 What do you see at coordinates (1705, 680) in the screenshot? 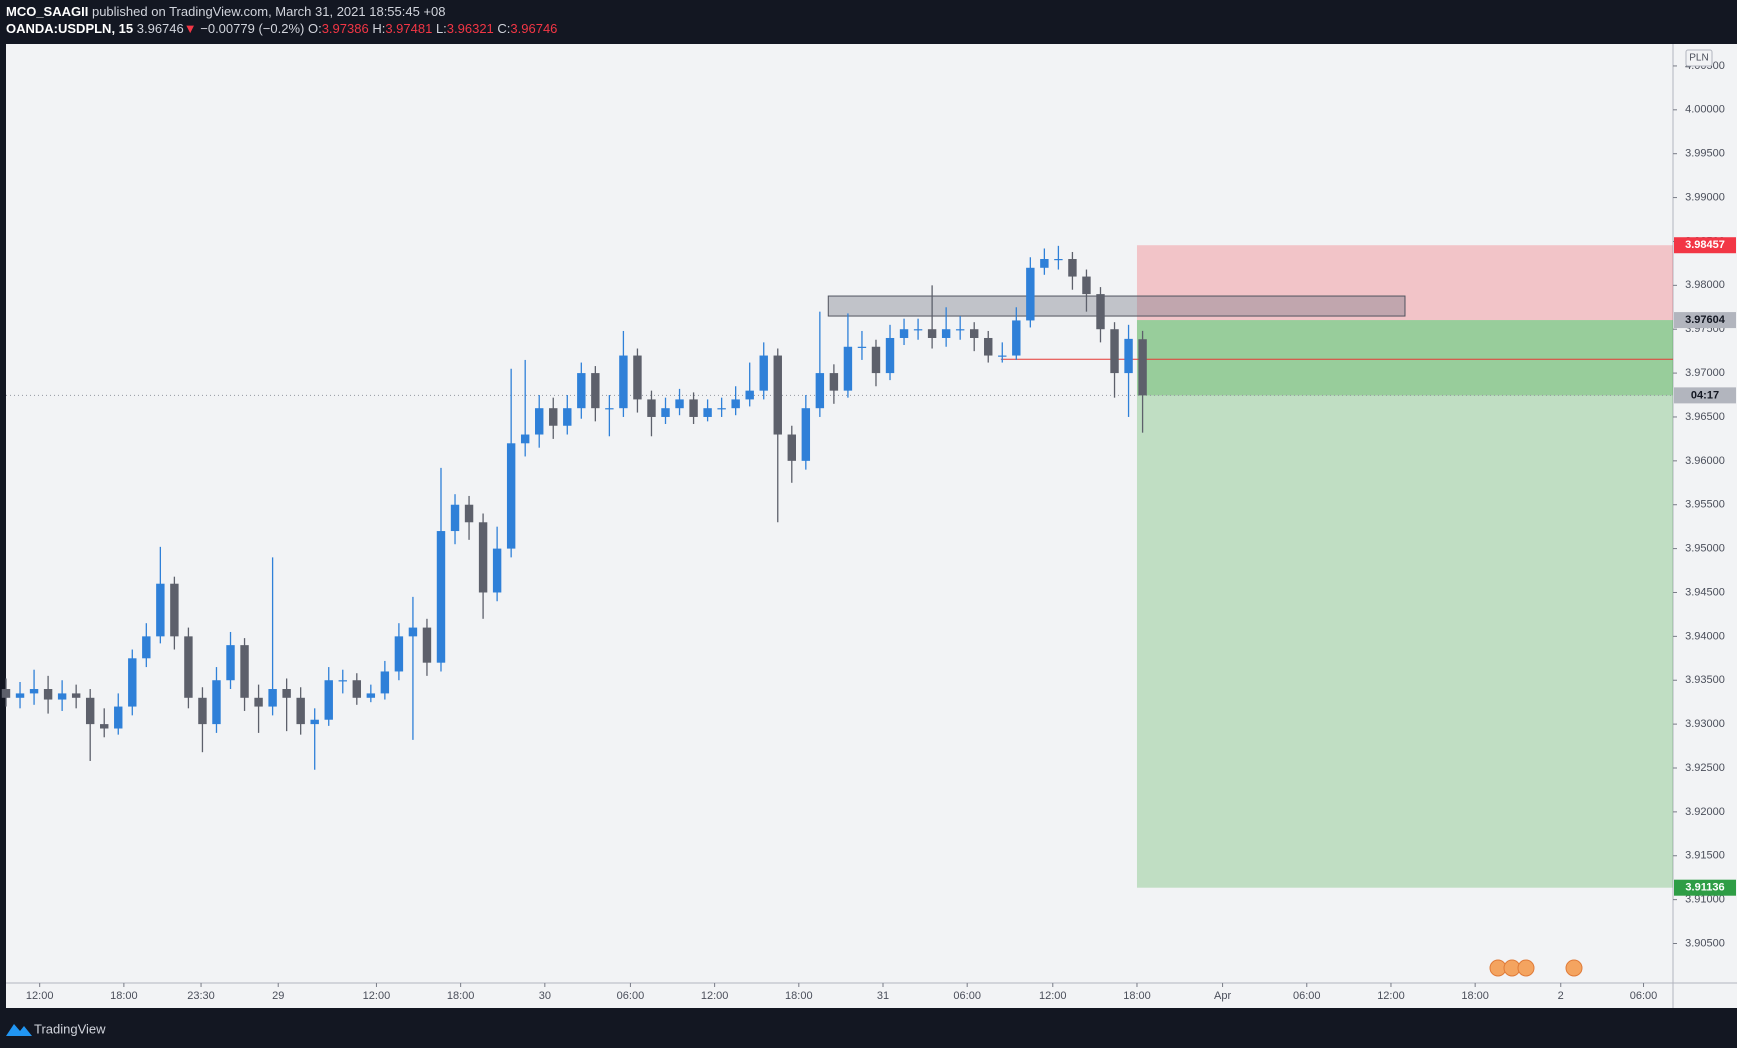
I see `y-tick-label: 3.93500` at bounding box center [1705, 680].